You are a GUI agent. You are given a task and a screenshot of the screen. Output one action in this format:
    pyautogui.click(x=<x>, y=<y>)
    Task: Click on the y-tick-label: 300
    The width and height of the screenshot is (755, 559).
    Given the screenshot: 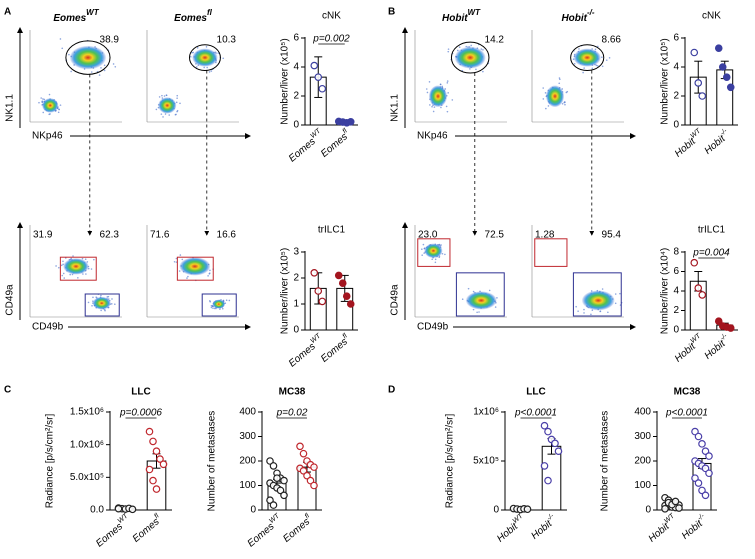 What is the action you would take?
    pyautogui.click(x=247, y=436)
    